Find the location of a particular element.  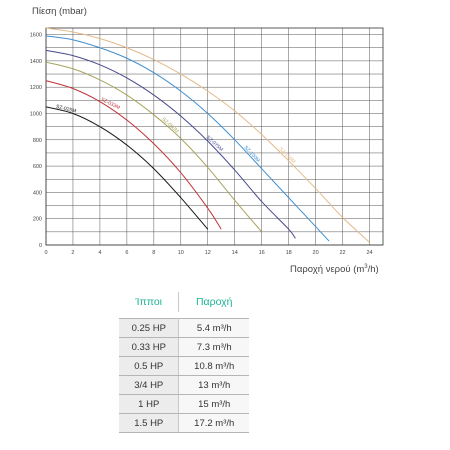

x-tick-label: 22 is located at coordinates (342, 253).